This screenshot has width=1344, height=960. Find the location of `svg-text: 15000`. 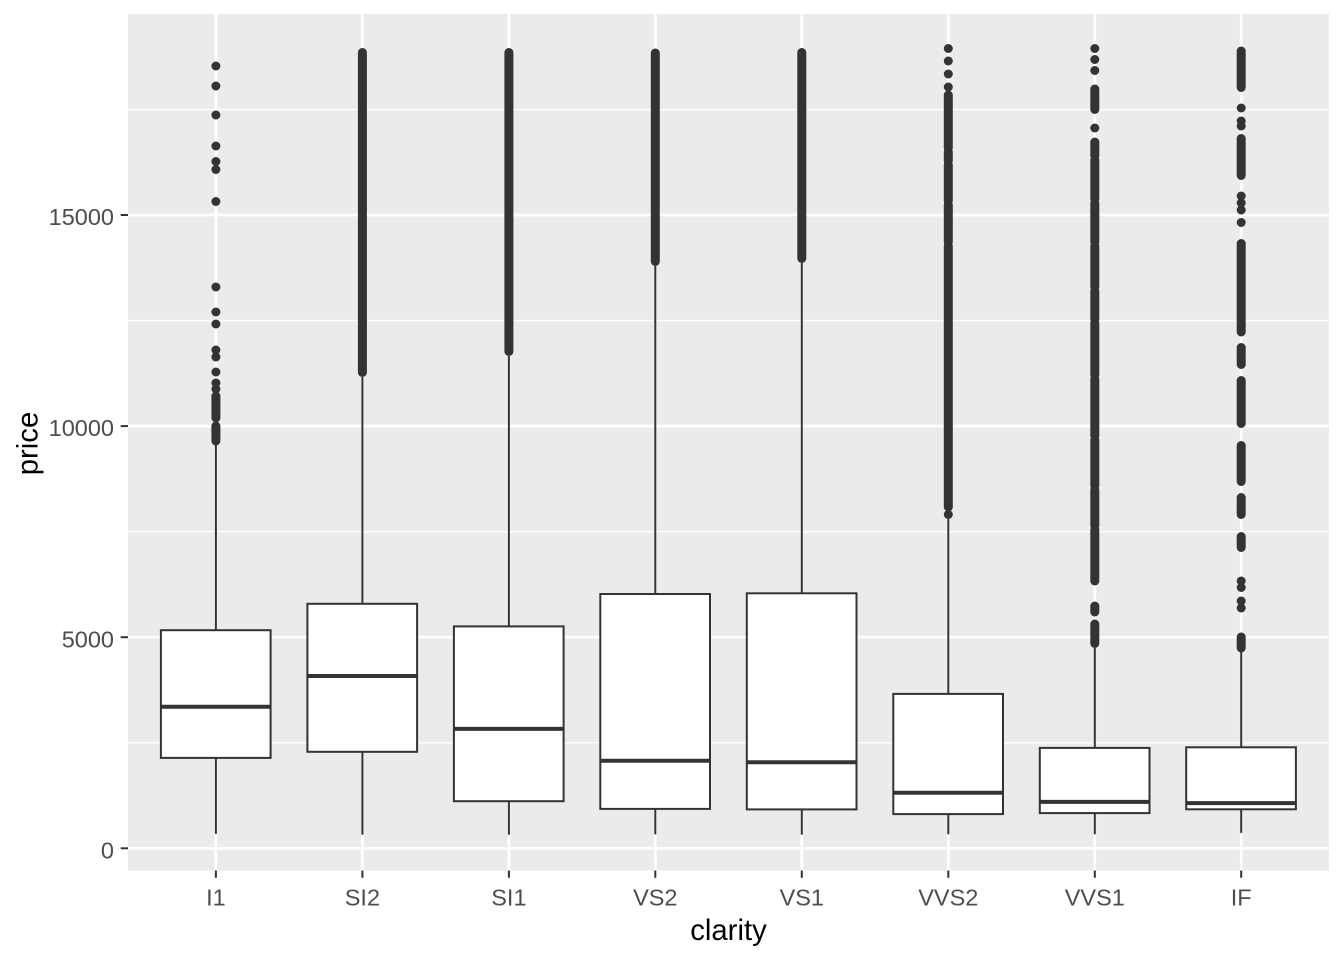

svg-text: 15000 is located at coordinates (81, 217).